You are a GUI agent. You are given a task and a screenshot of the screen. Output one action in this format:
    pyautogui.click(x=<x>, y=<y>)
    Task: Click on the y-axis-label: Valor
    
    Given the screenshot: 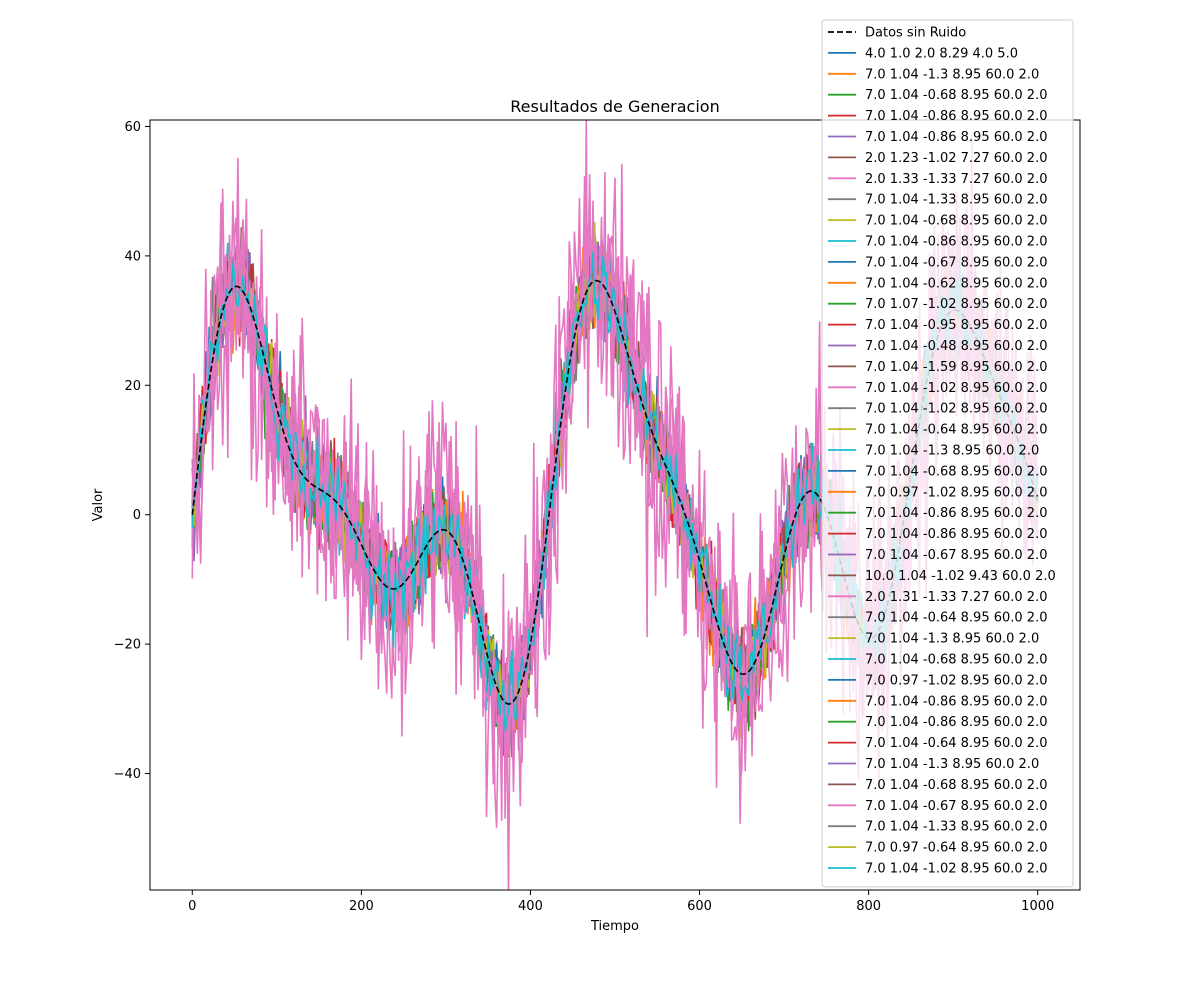 What is the action you would take?
    pyautogui.click(x=98, y=504)
    